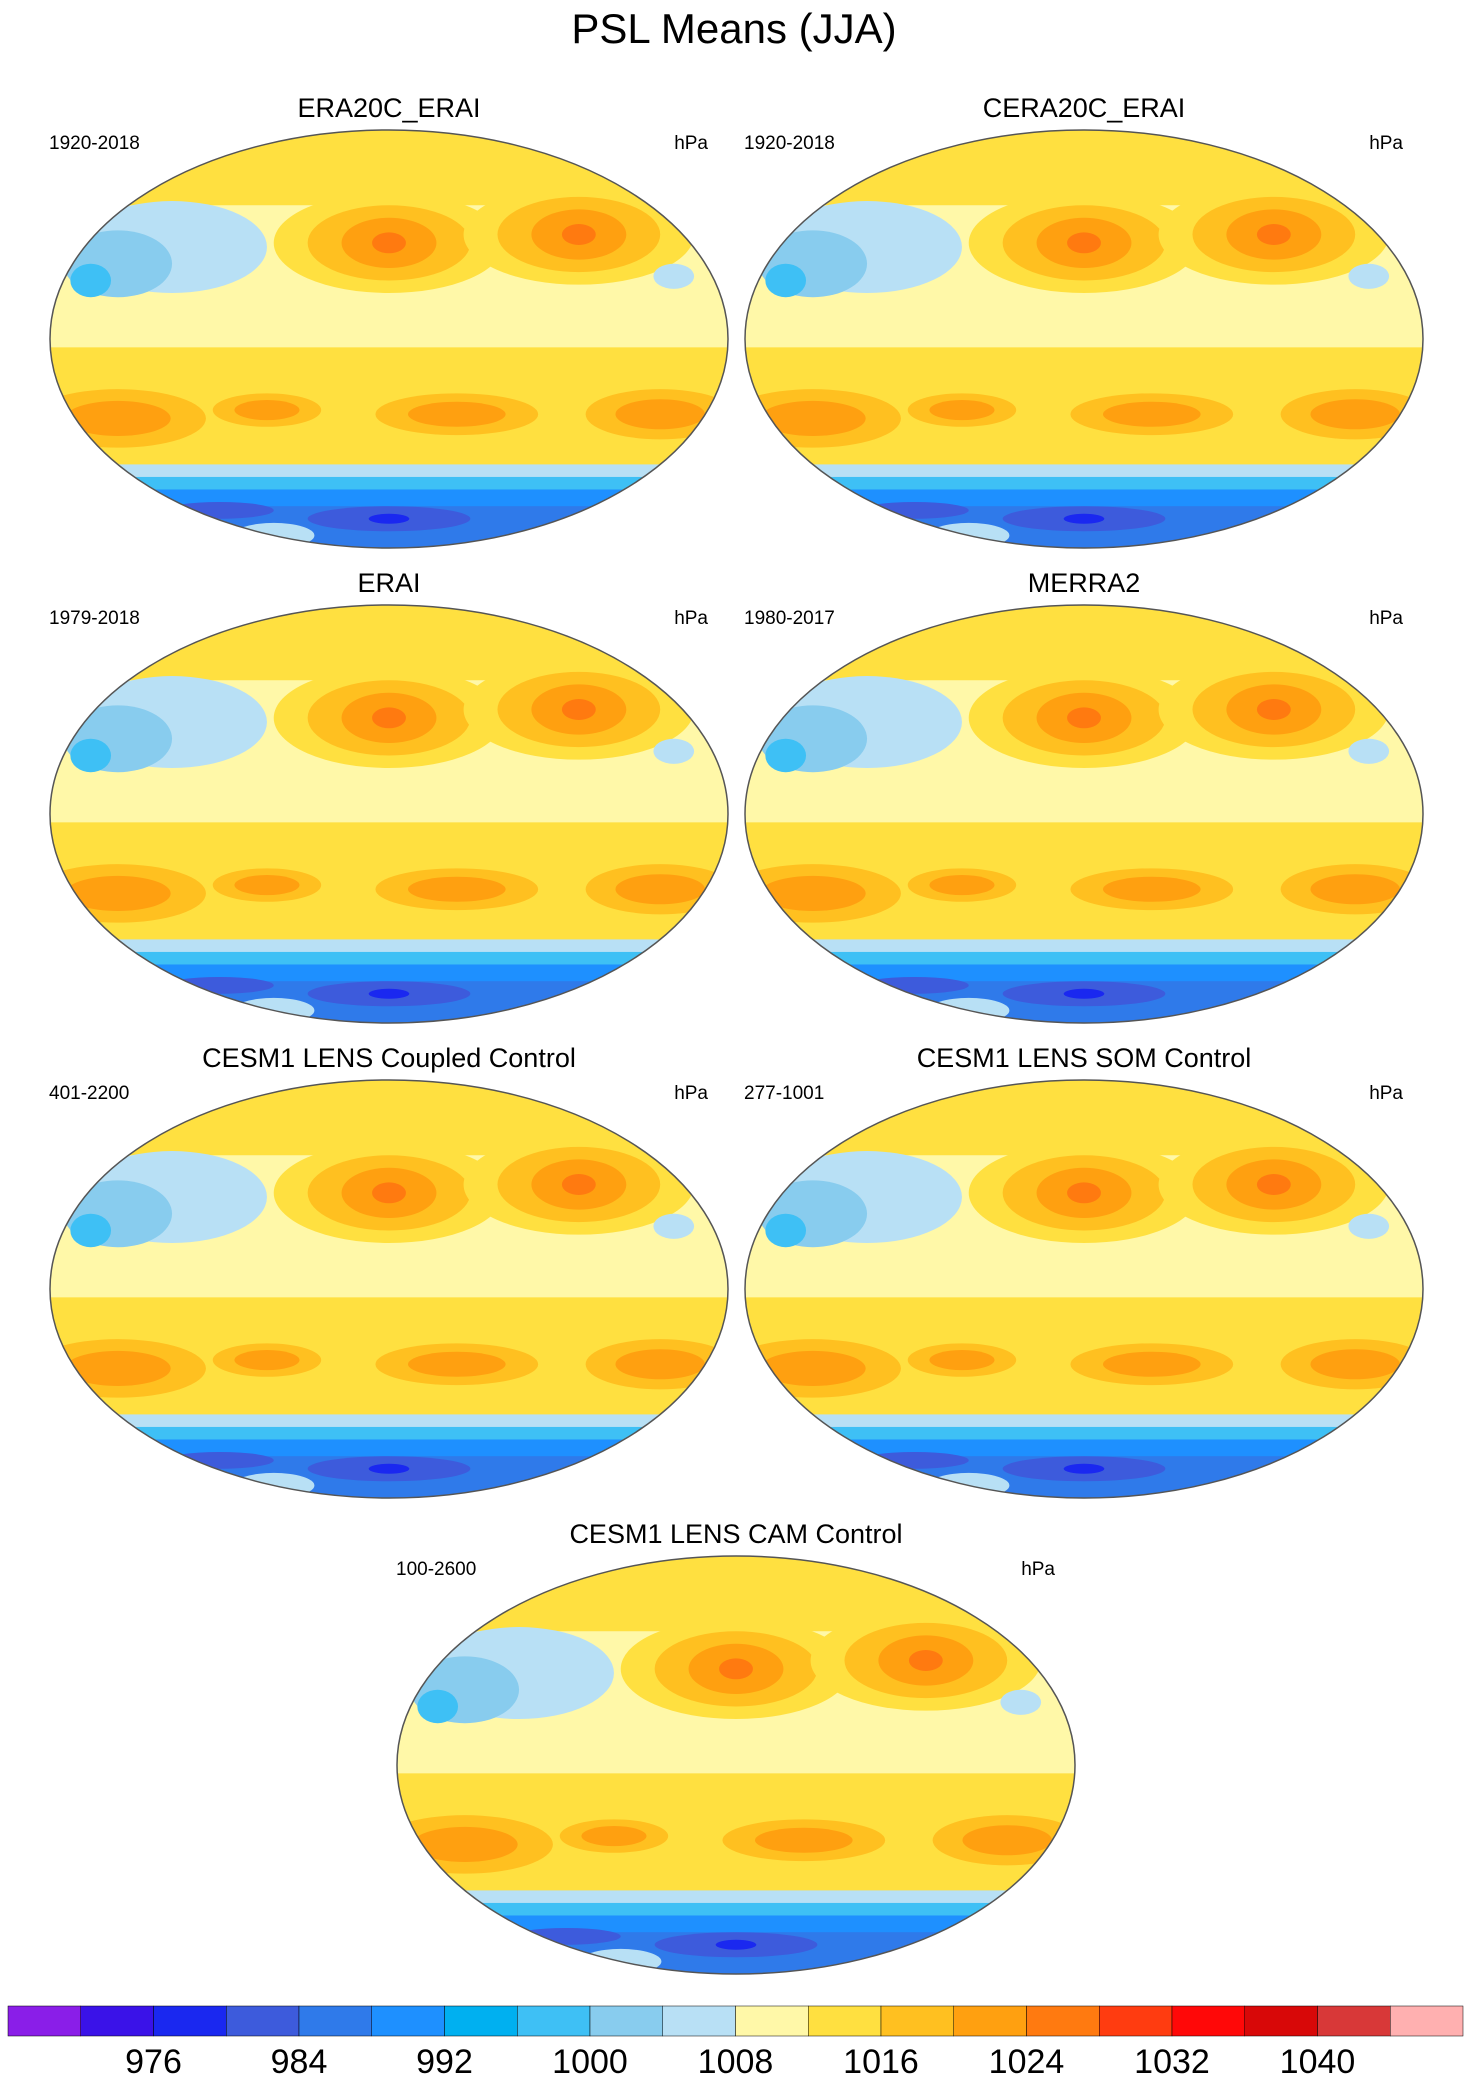 The width and height of the screenshot is (1468, 2087). I want to click on colorbar-label: 1016, so click(881, 2062).